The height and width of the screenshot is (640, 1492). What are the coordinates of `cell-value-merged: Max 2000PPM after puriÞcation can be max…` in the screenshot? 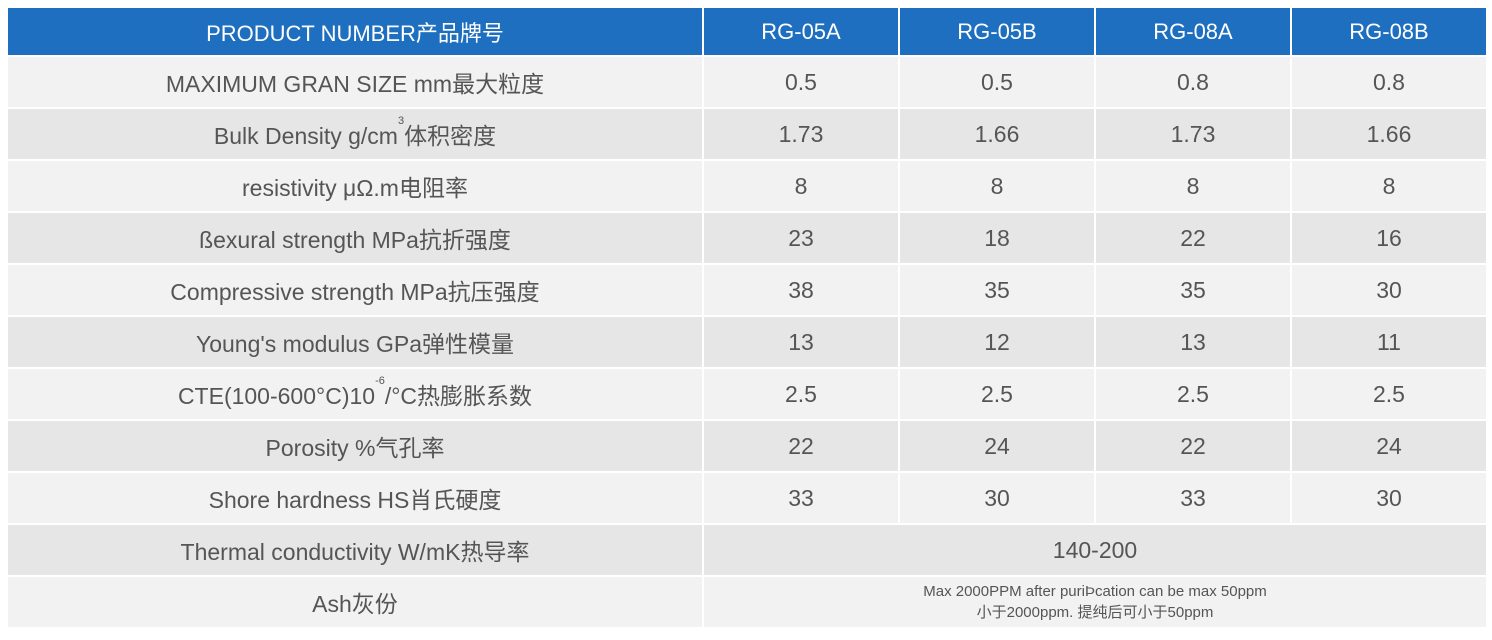 It's located at (1094, 603).